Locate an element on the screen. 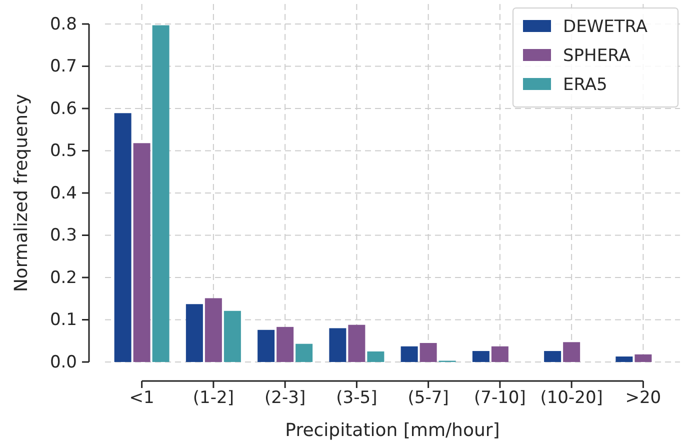 This screenshot has width=681, height=442. y-tick-label: 0.4 is located at coordinates (63, 193).